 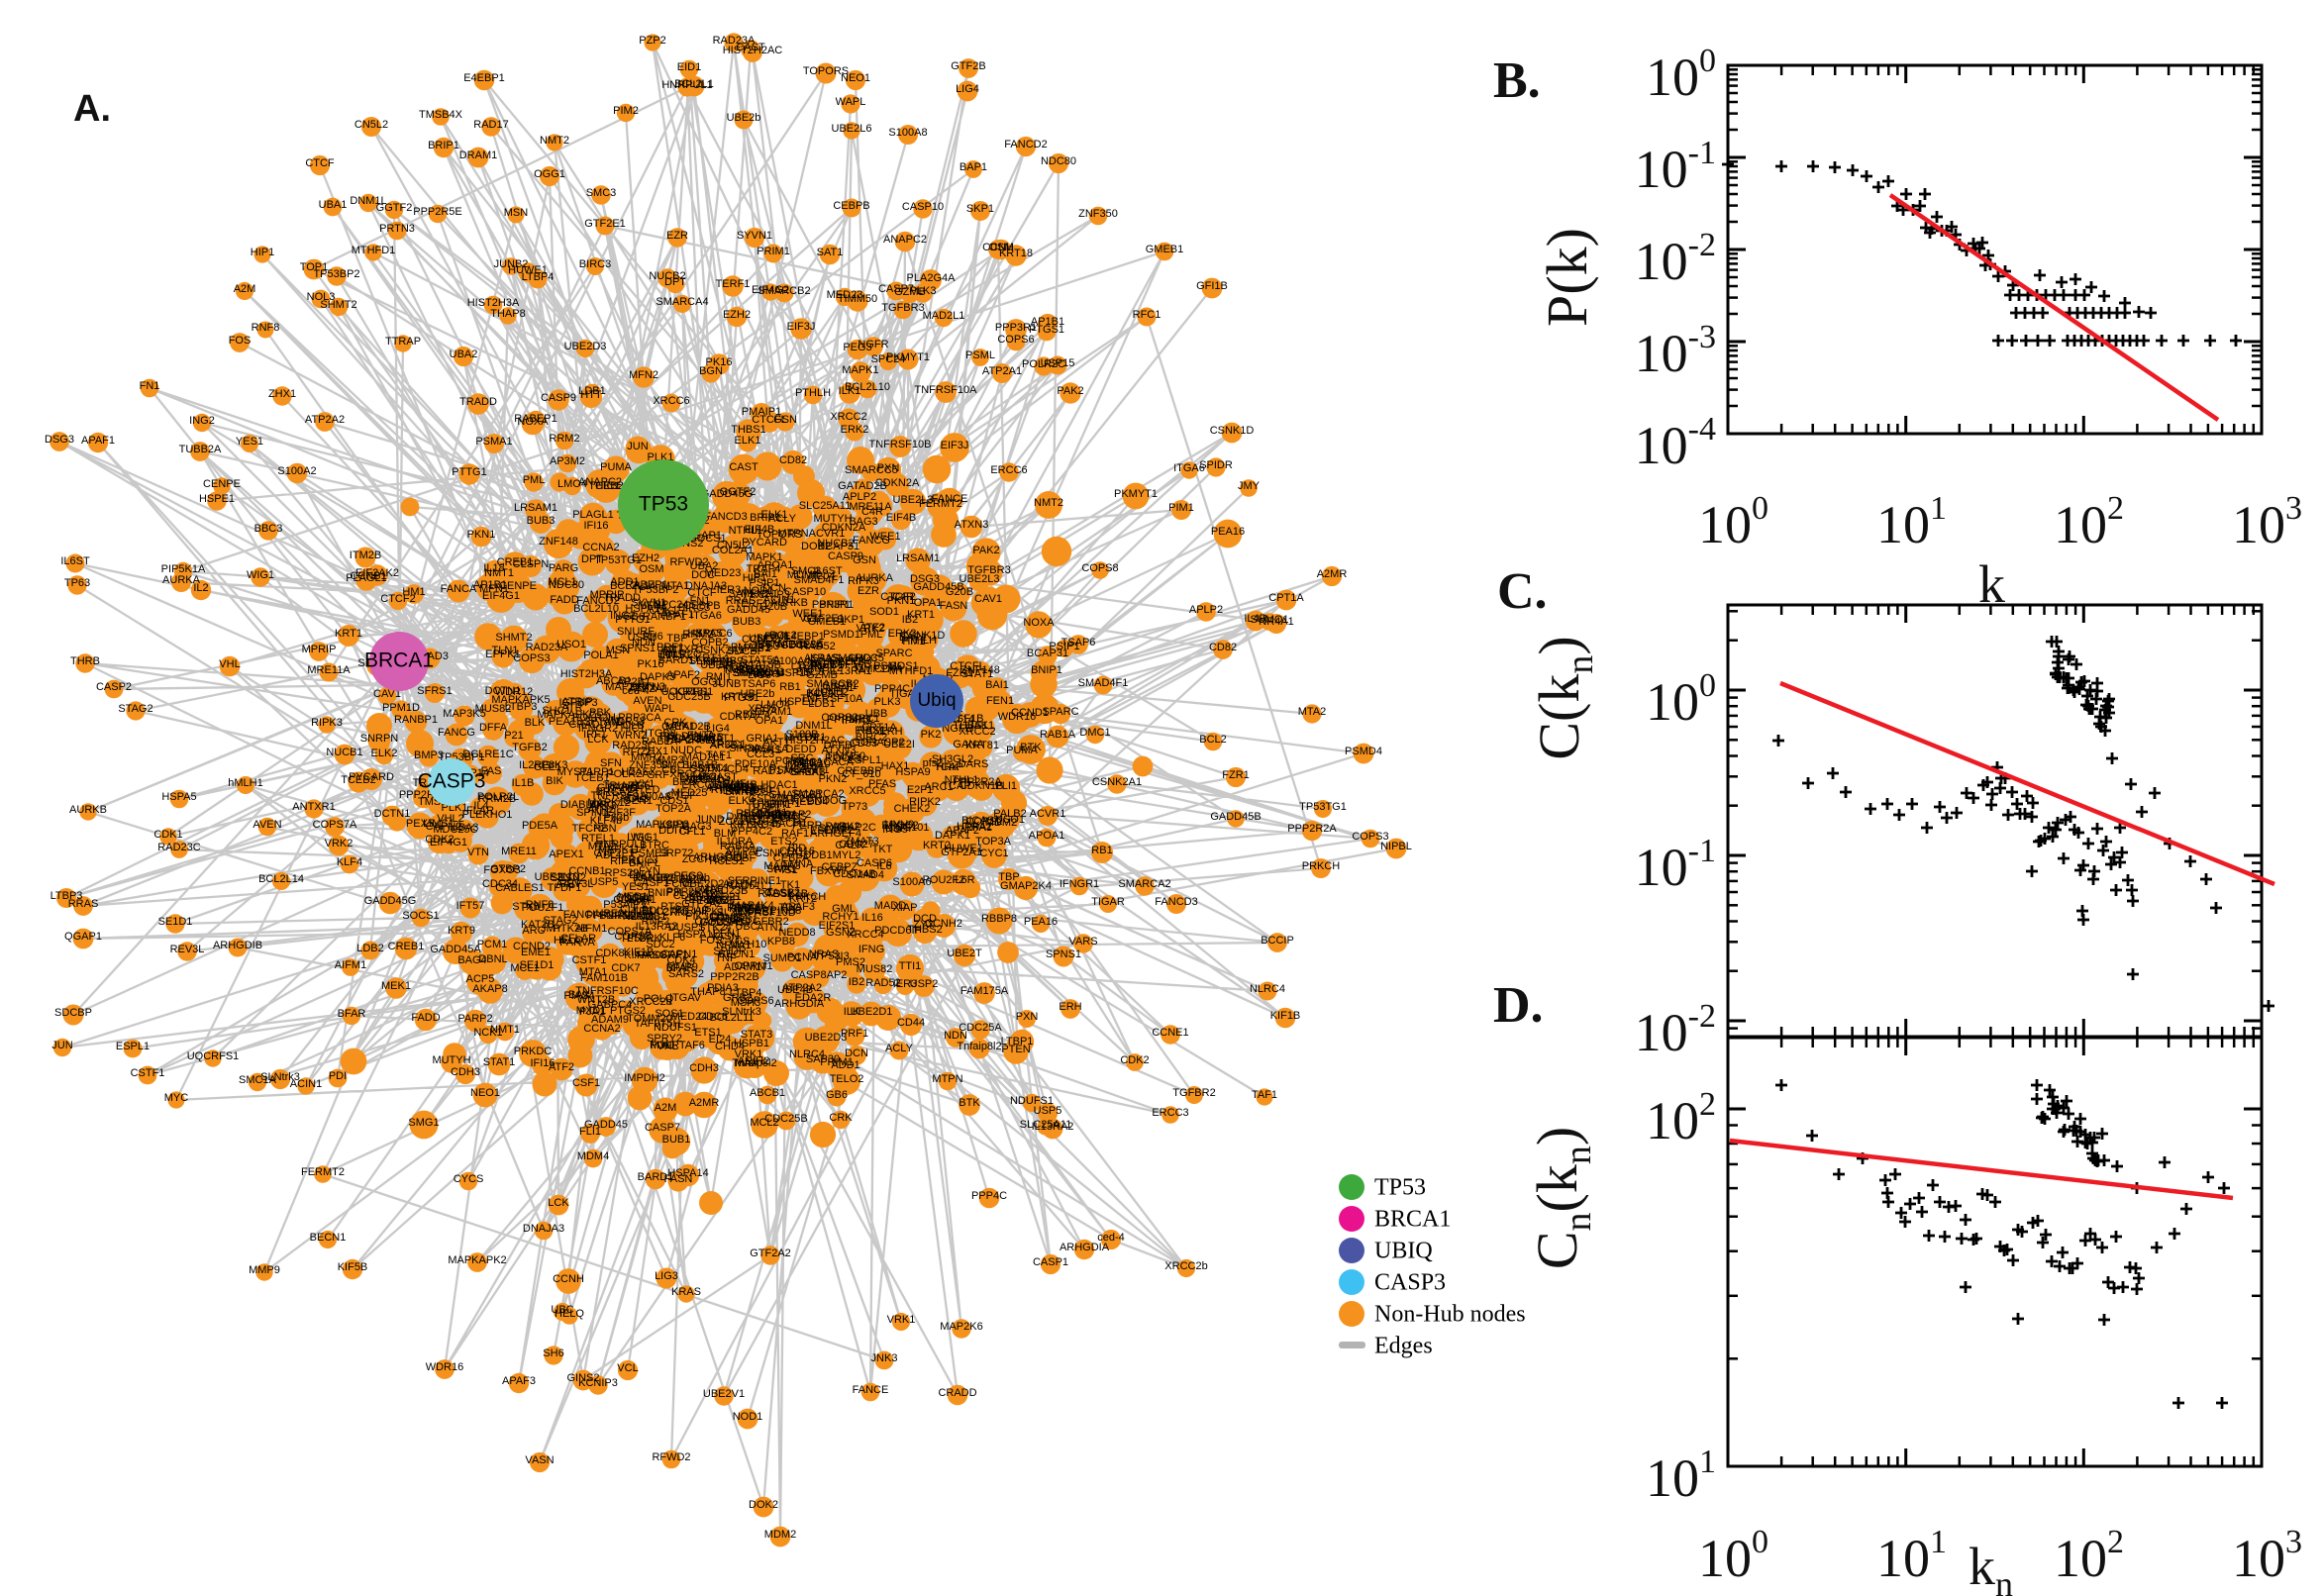 What do you see at coordinates (835, 834) in the screenshot?
I see `svg-text: ARHGEF4` at bounding box center [835, 834].